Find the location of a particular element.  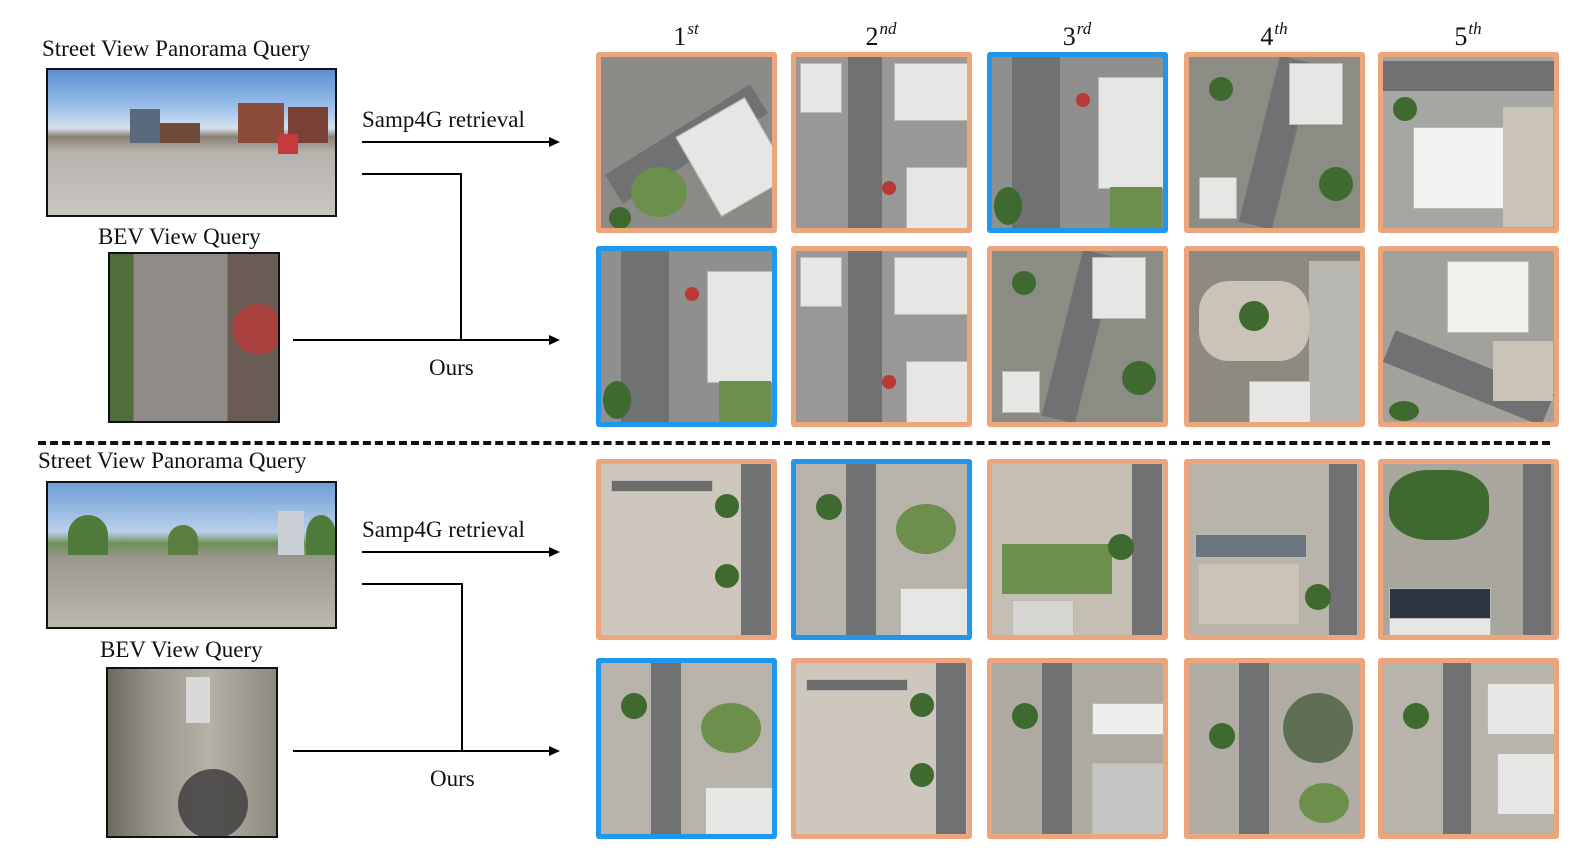

rank-header-1: 1st is located at coordinates (686, 35).